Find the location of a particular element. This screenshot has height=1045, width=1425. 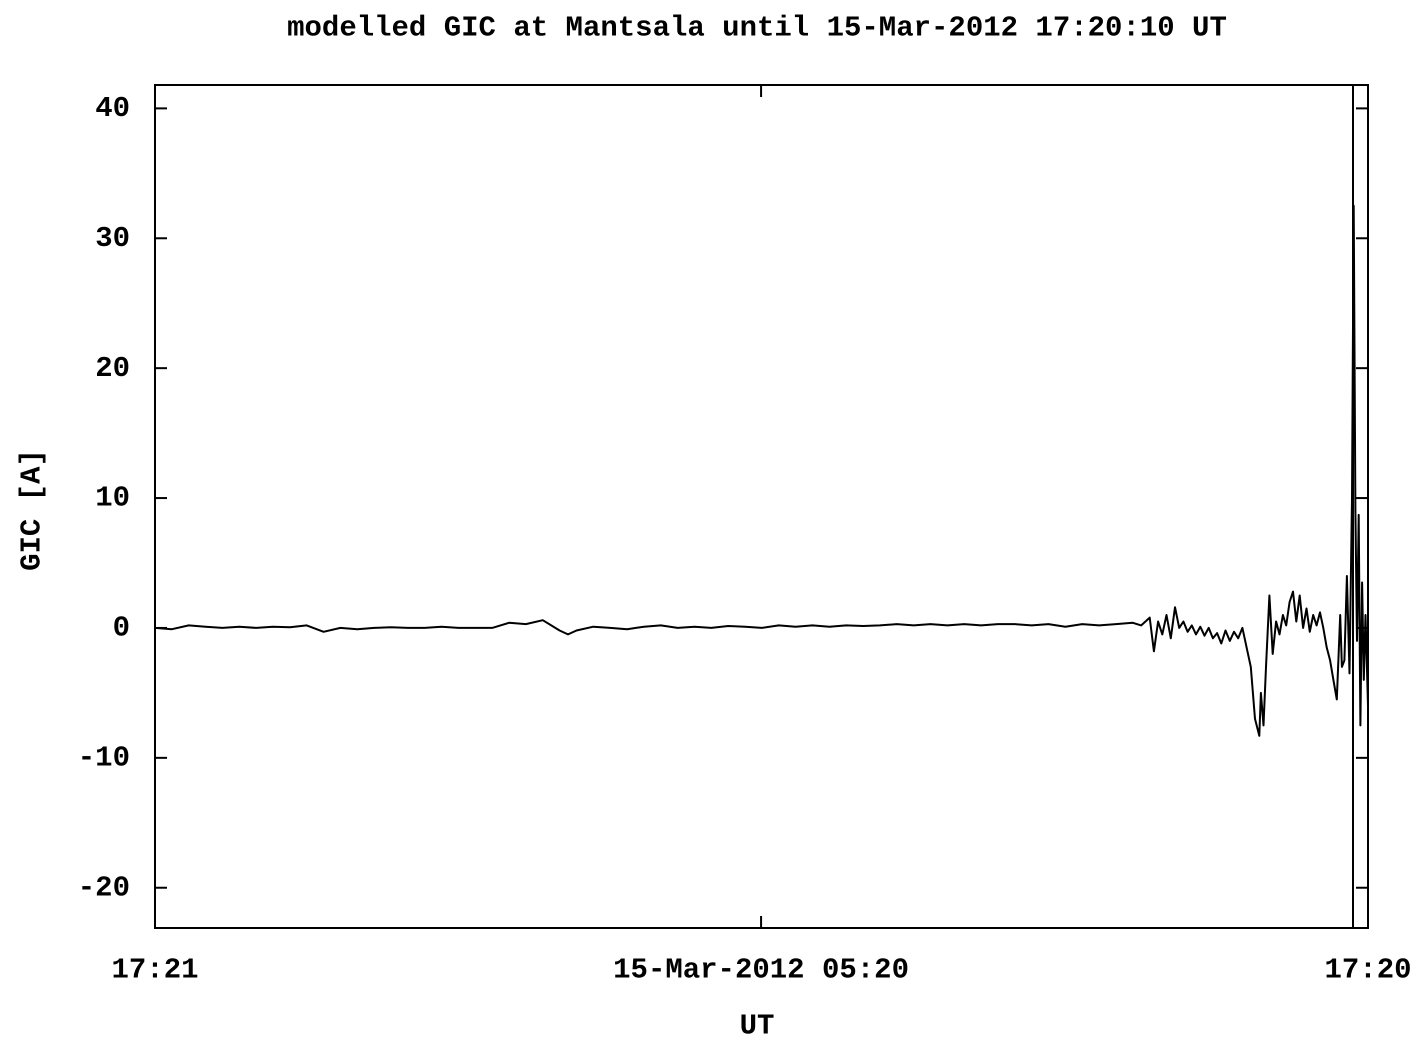

x-axis-label: UT is located at coordinates (757, 1026).